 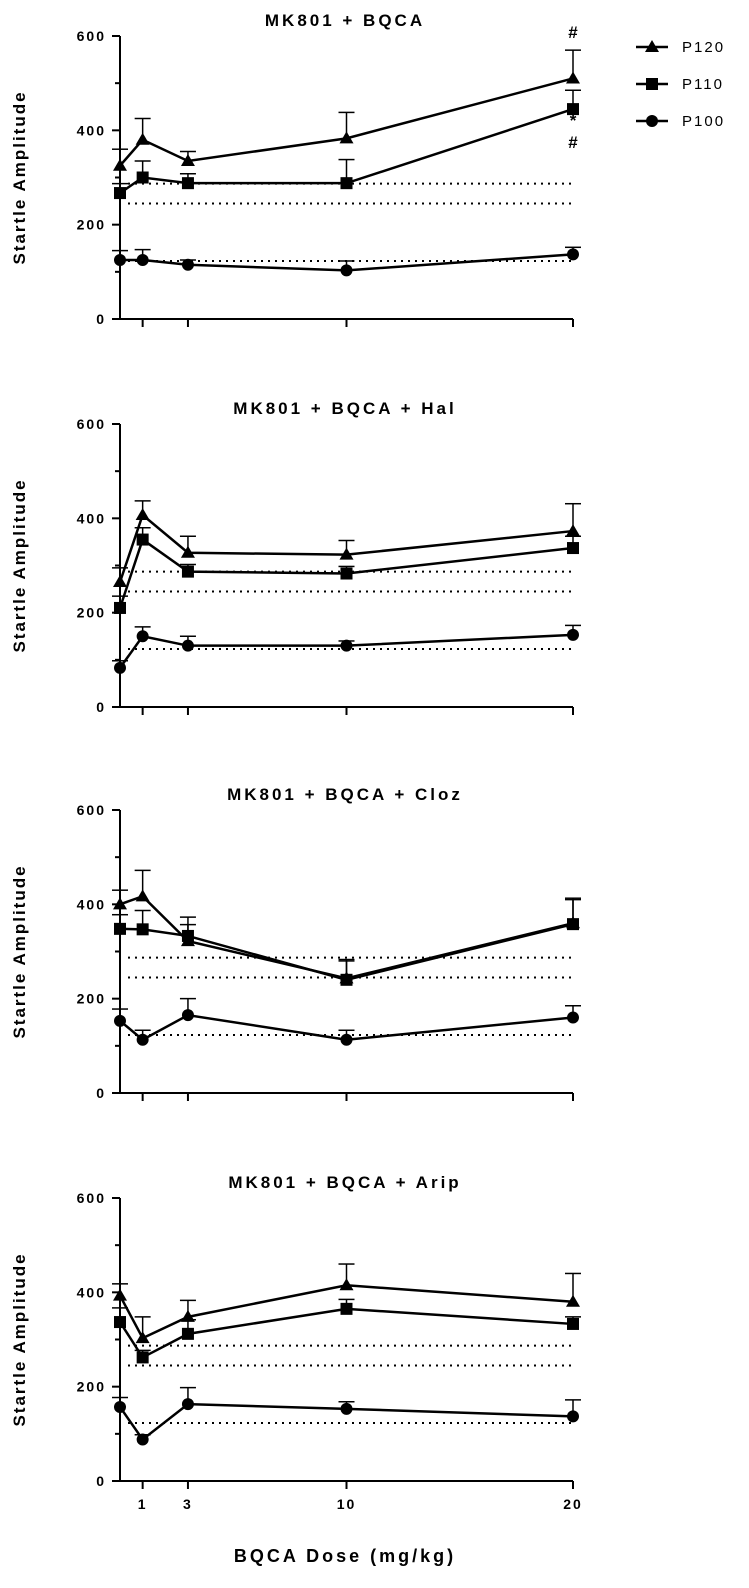 What do you see at coordinates (680, 84) in the screenshot?
I see `legend-entry-p110: P110` at bounding box center [680, 84].